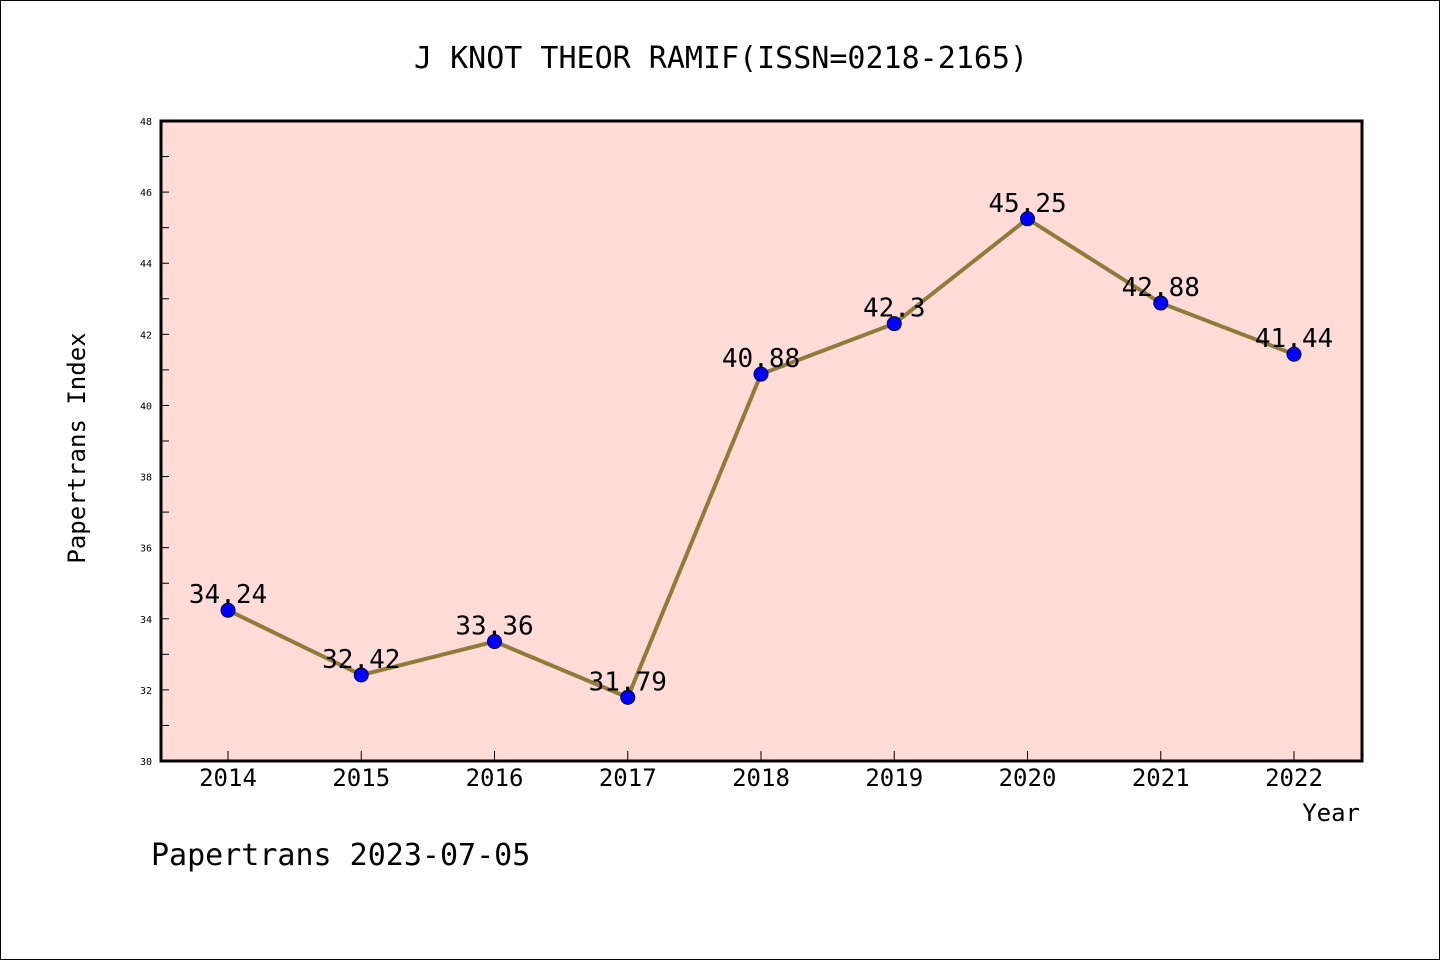 This screenshot has height=961, width=1440. Describe the element at coordinates (894, 778) in the screenshot. I see `x-tick-label: 2019` at that location.